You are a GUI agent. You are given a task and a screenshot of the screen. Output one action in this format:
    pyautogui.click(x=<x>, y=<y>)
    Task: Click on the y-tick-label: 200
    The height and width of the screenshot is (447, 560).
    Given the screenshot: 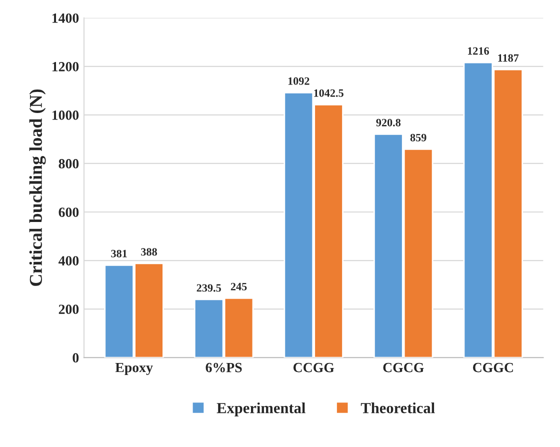 What is the action you would take?
    pyautogui.click(x=68, y=309)
    